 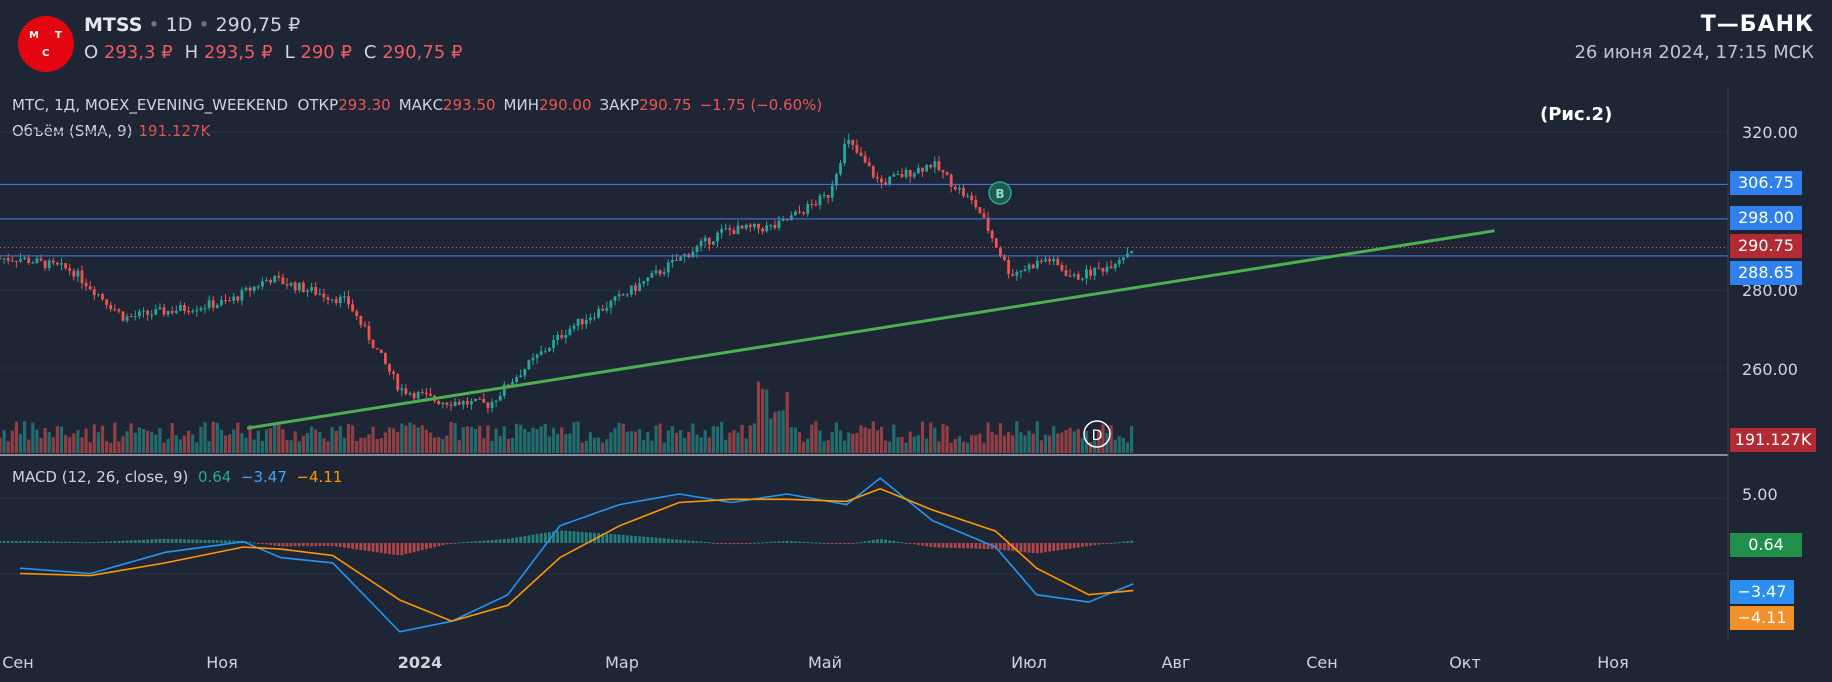 I want to click on volume-bars, so click(x=567, y=417).